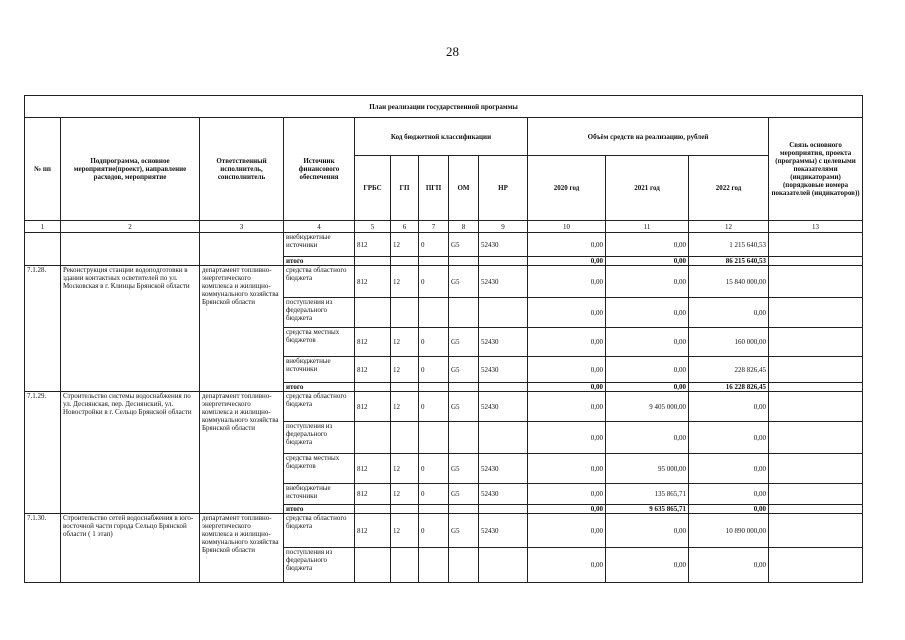 The height and width of the screenshot is (640, 905). I want to click on amount-cell: 9 635 865,71, so click(647, 509).